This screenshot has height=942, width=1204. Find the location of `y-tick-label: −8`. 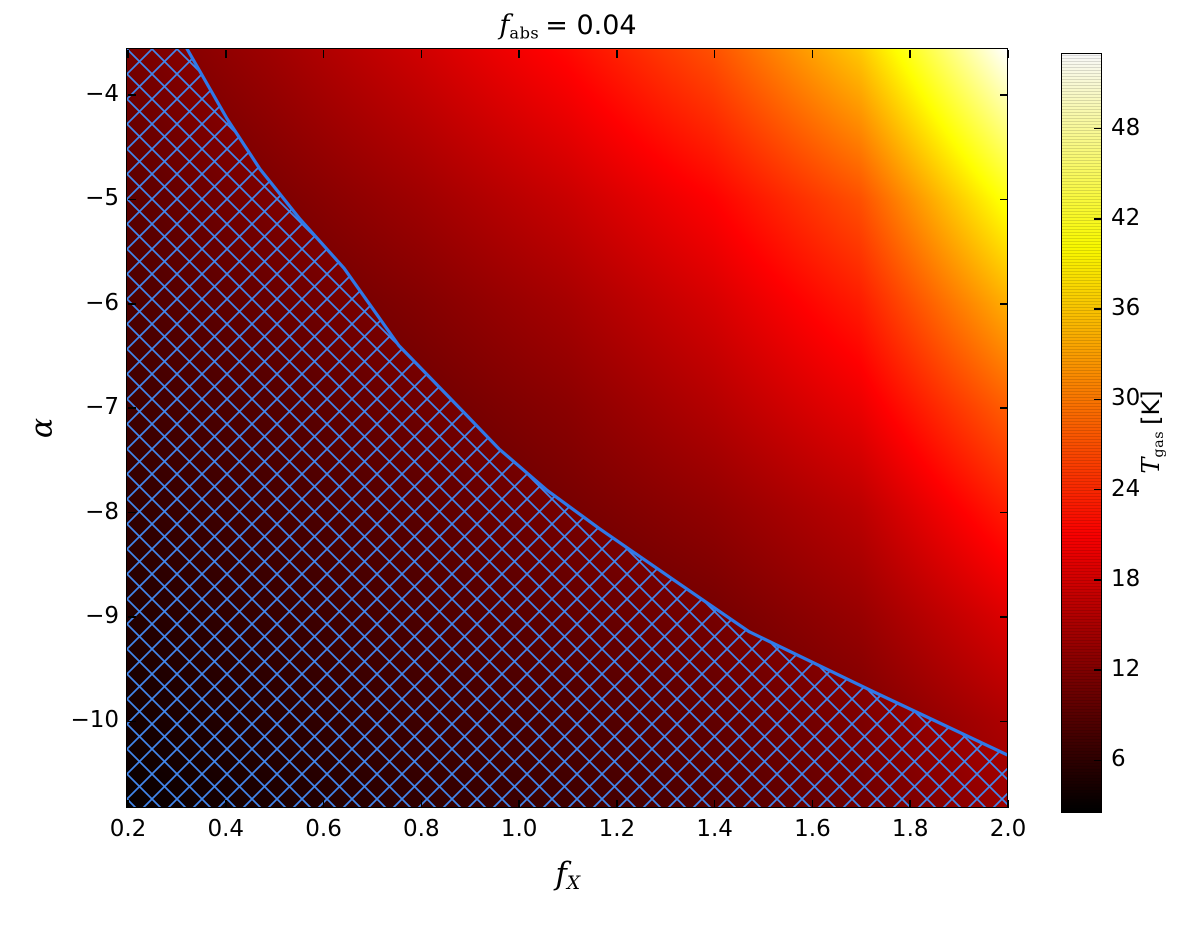

y-tick-label: −8 is located at coordinates (102, 511).